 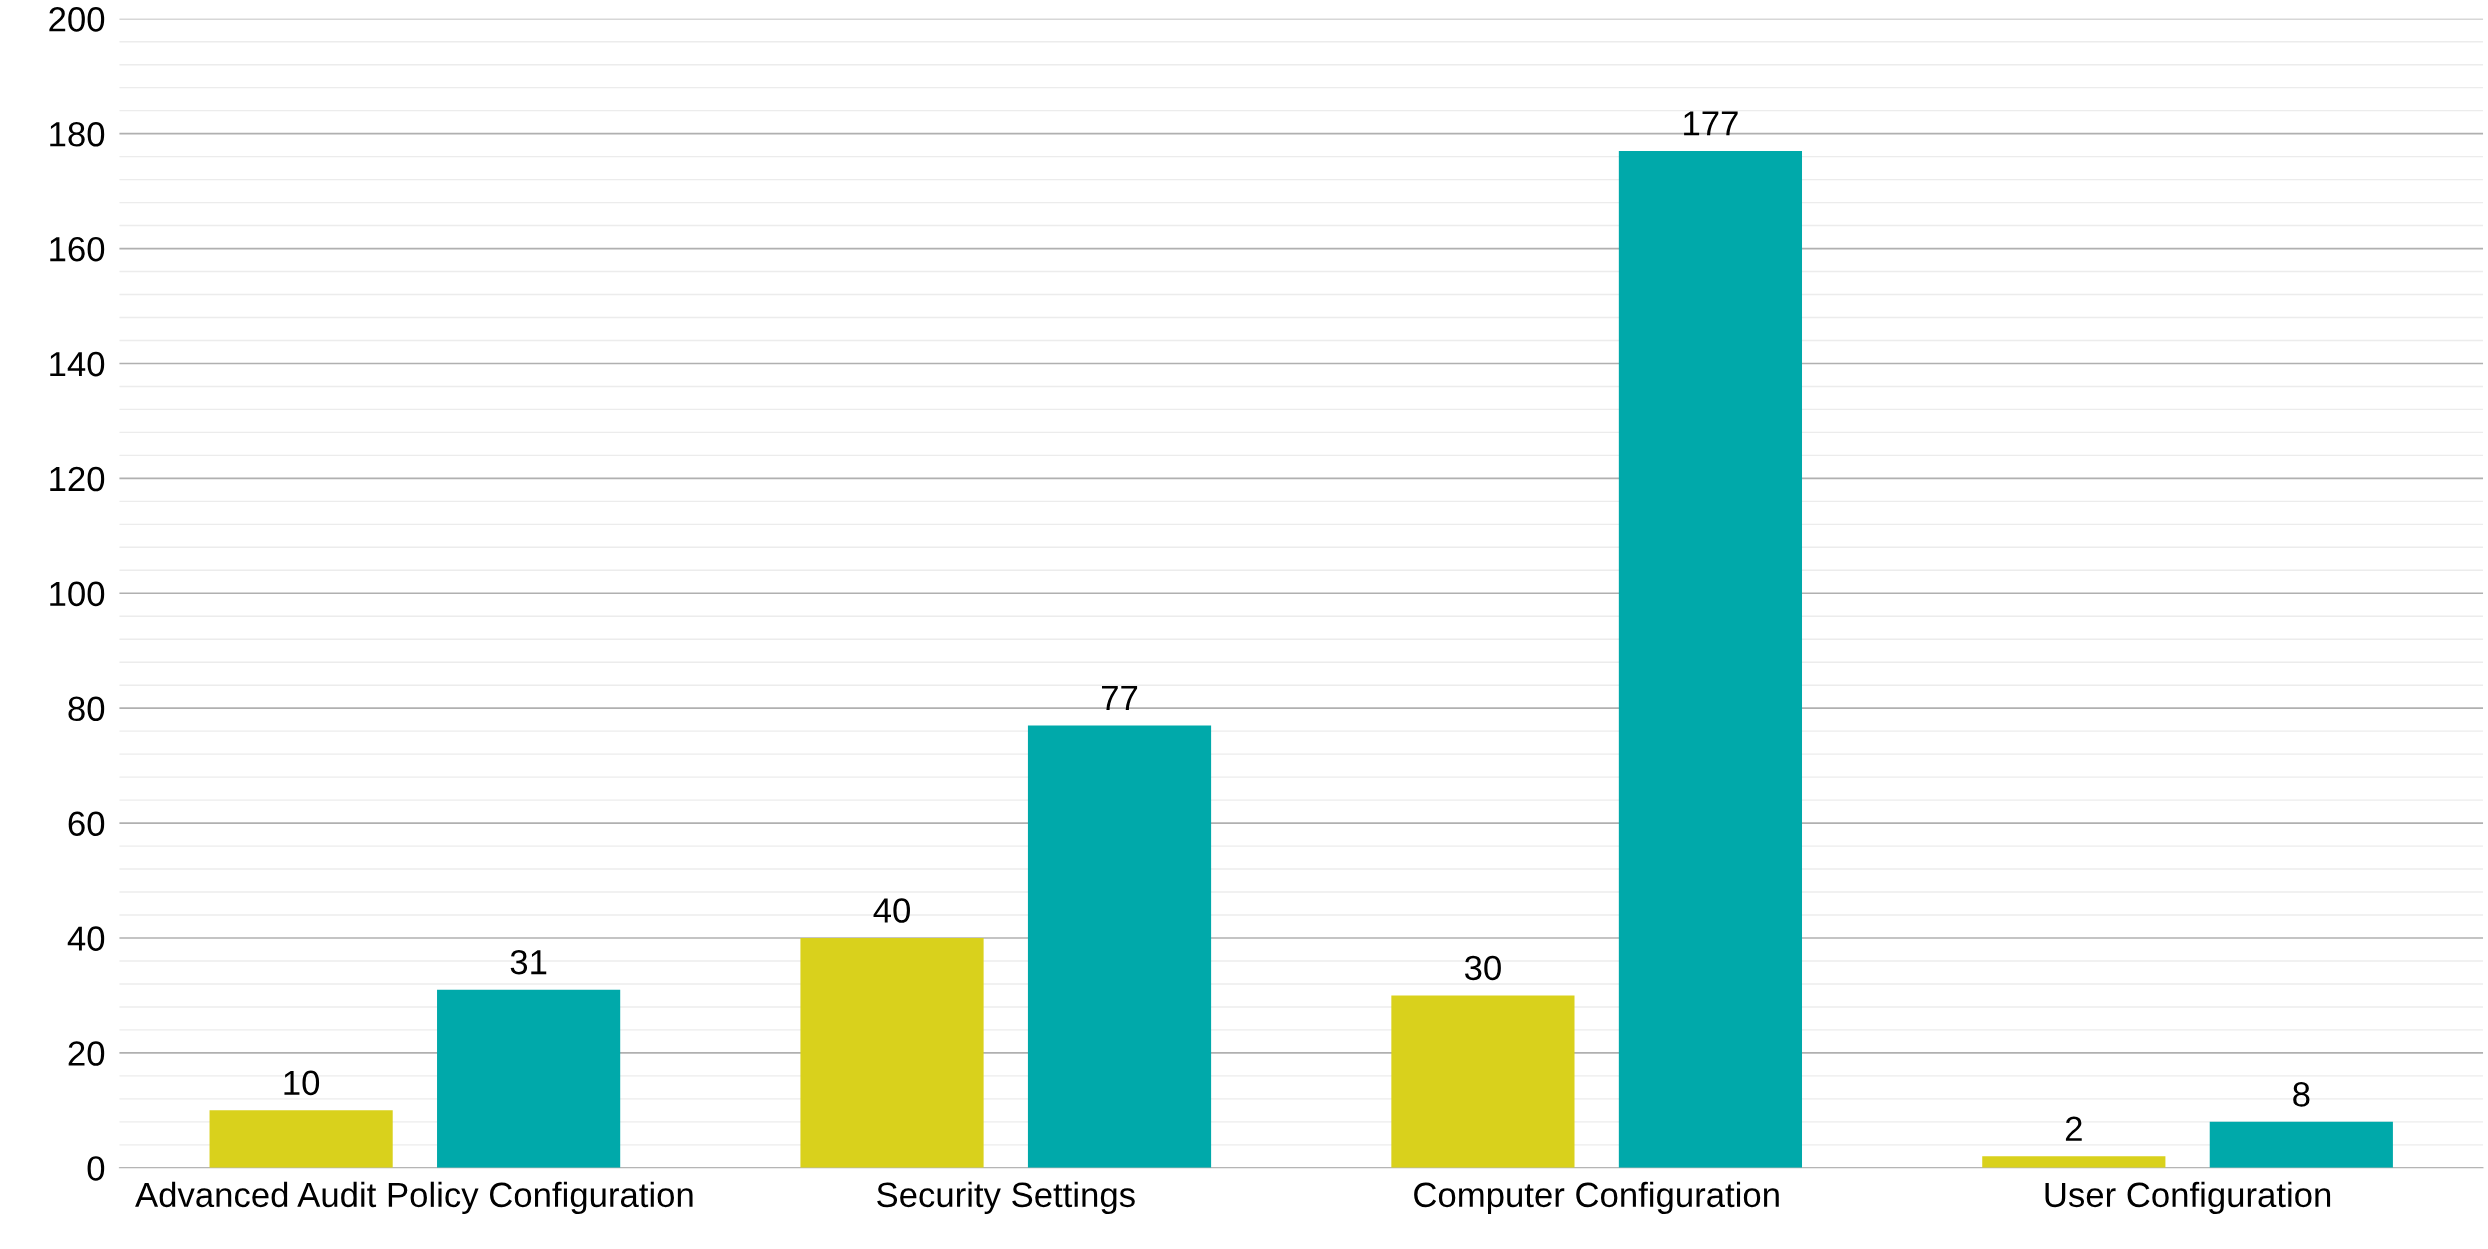 What do you see at coordinates (414, 1198) in the screenshot?
I see `x-tick-label: Advanced Audit Policy Configuration` at bounding box center [414, 1198].